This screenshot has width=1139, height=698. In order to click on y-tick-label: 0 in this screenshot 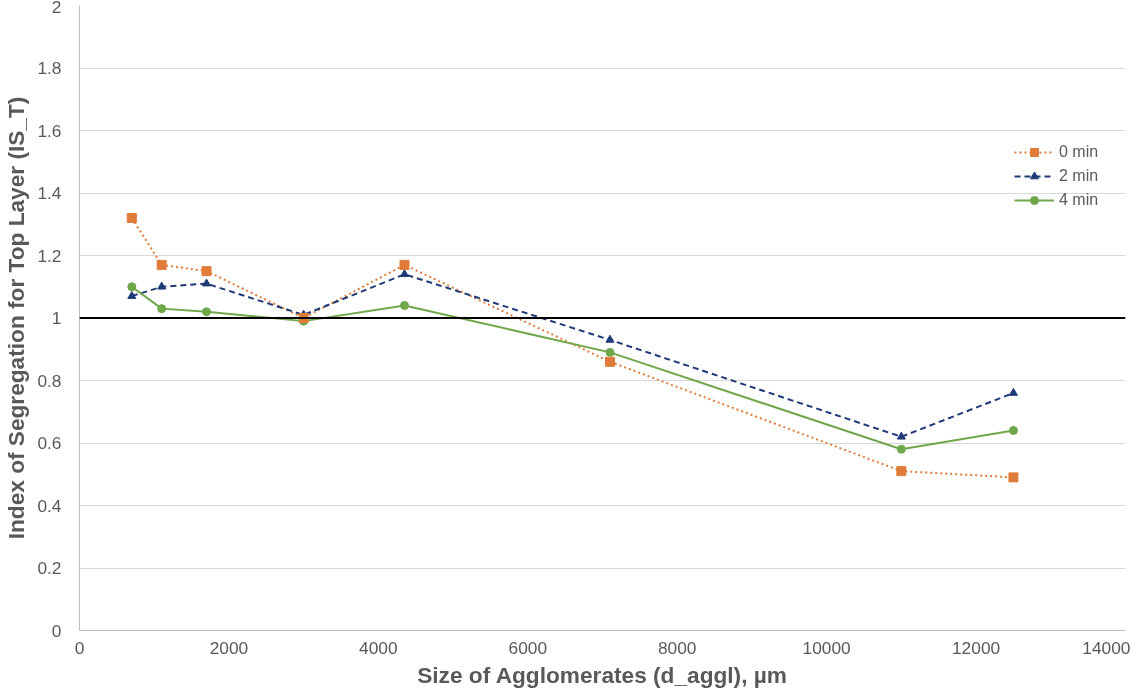, I will do `click(56, 630)`.